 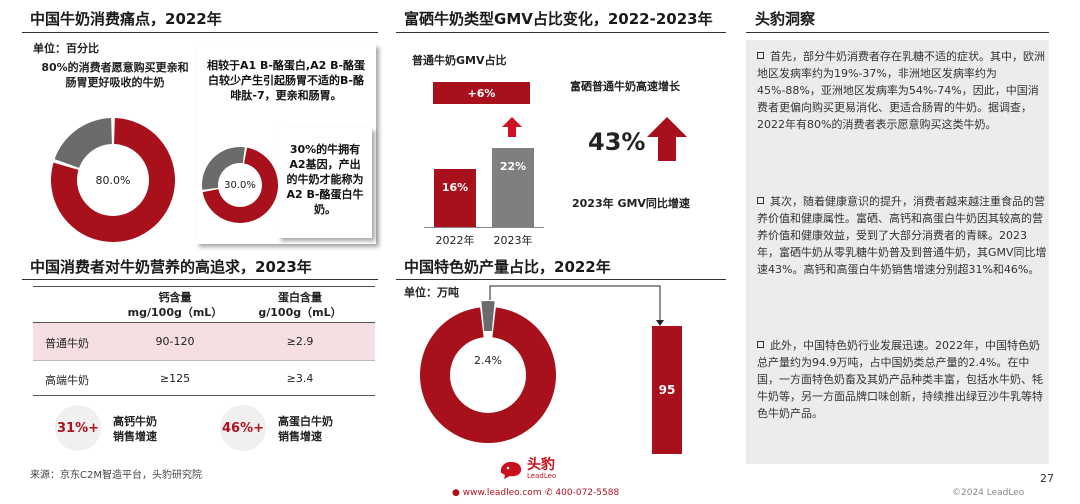 What do you see at coordinates (513, 187) in the screenshot?
I see `gmv-bar-2023: 22%` at bounding box center [513, 187].